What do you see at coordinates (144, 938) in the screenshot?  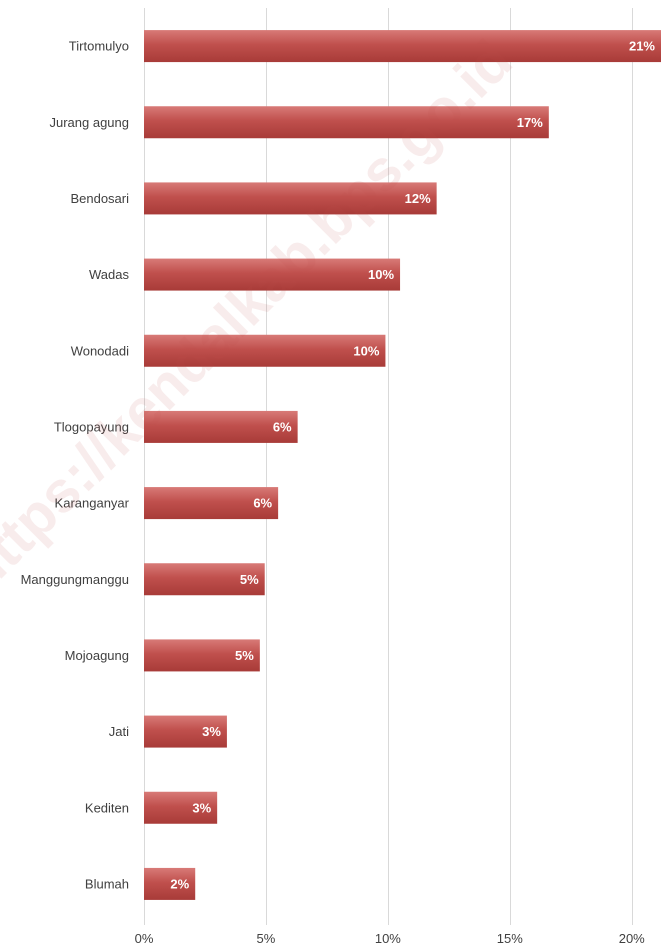 I see `x-tick-label: 0%` at bounding box center [144, 938].